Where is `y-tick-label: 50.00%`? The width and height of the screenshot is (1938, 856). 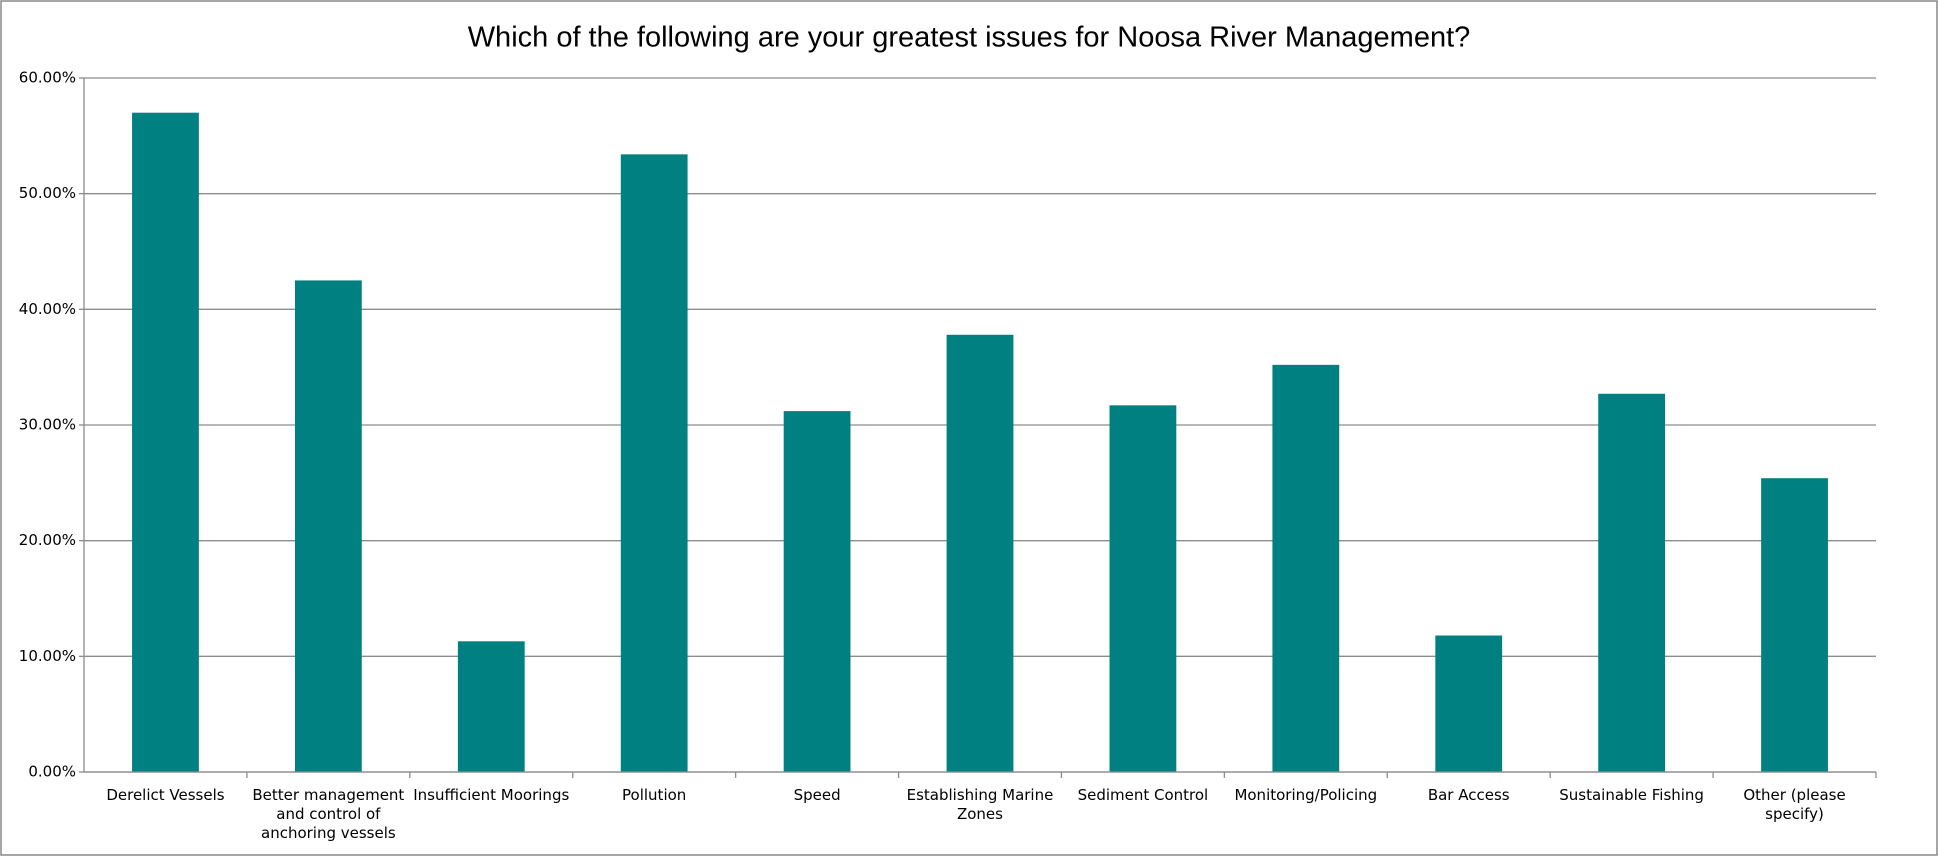
y-tick-label: 50.00% is located at coordinates (47, 193).